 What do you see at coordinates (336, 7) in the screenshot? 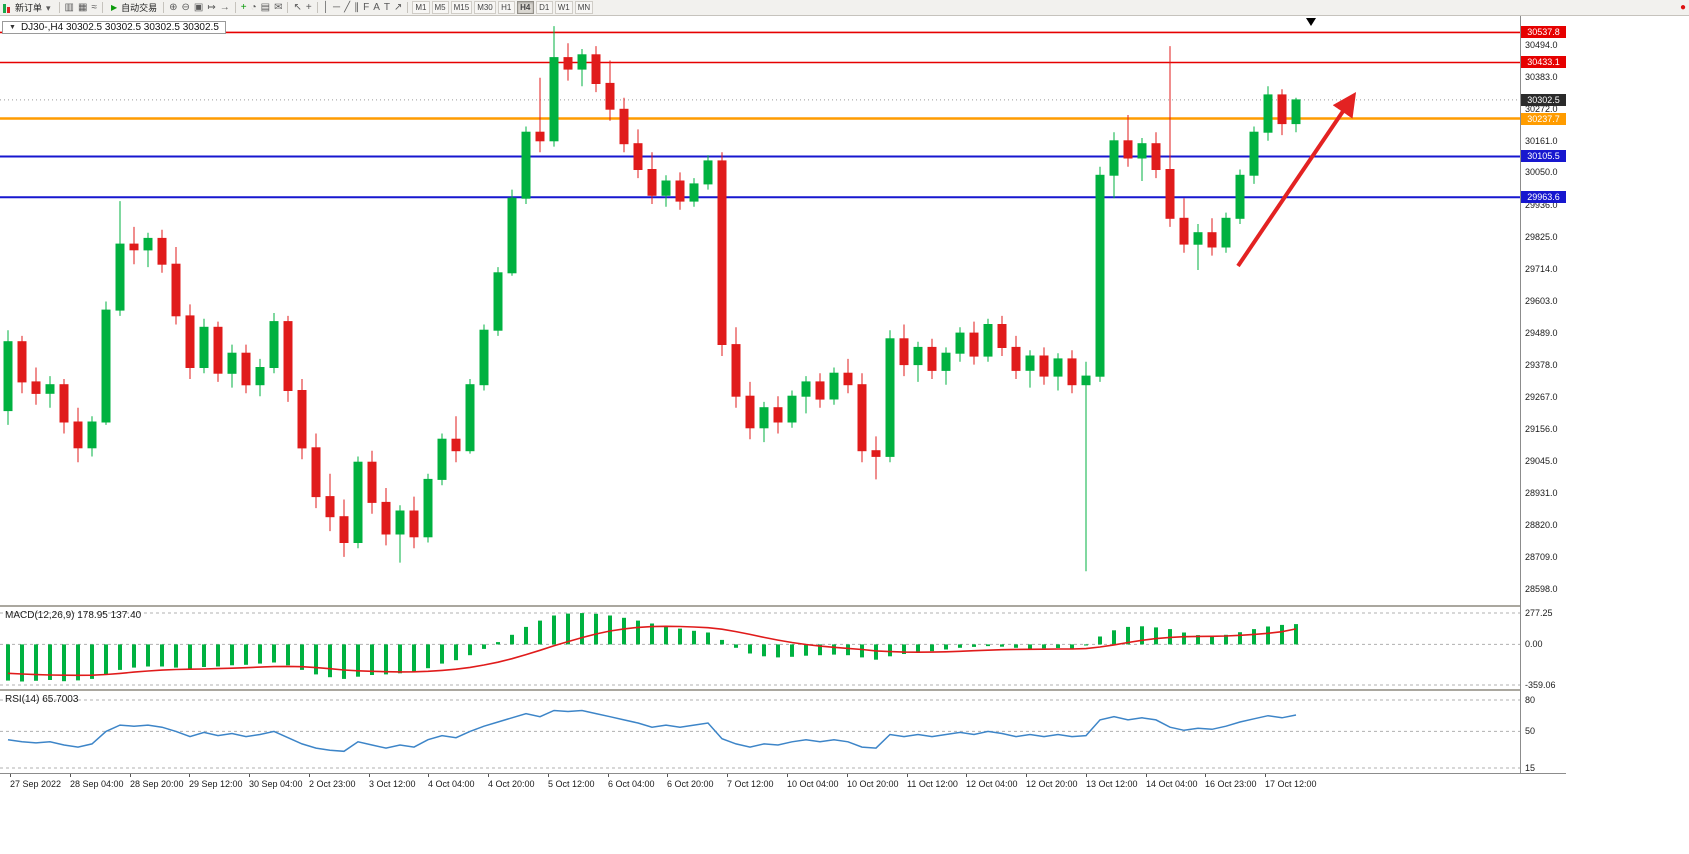
I see `horizontal-line-tool-icon: ─` at bounding box center [336, 7].